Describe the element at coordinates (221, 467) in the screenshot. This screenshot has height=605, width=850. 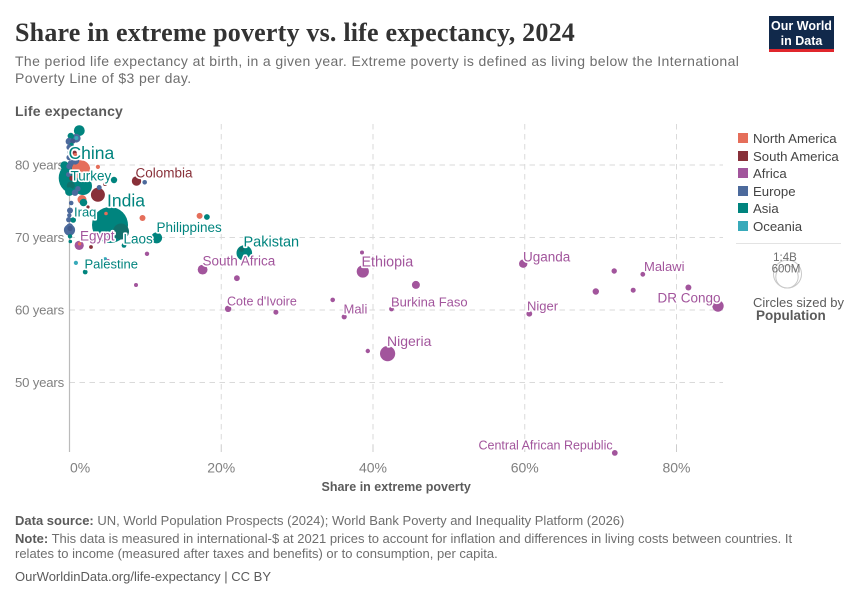
I see `svg-text: 20%` at that location.